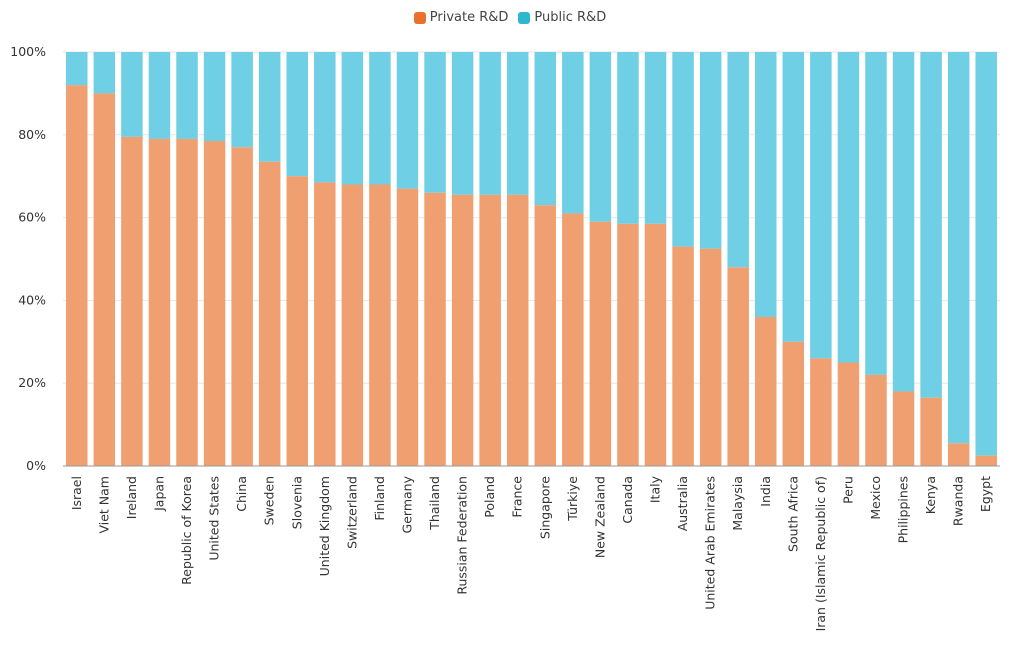 This screenshot has height=650, width=1020. Describe the element at coordinates (930, 495) in the screenshot. I see `x-tick-label: Kenya` at that location.